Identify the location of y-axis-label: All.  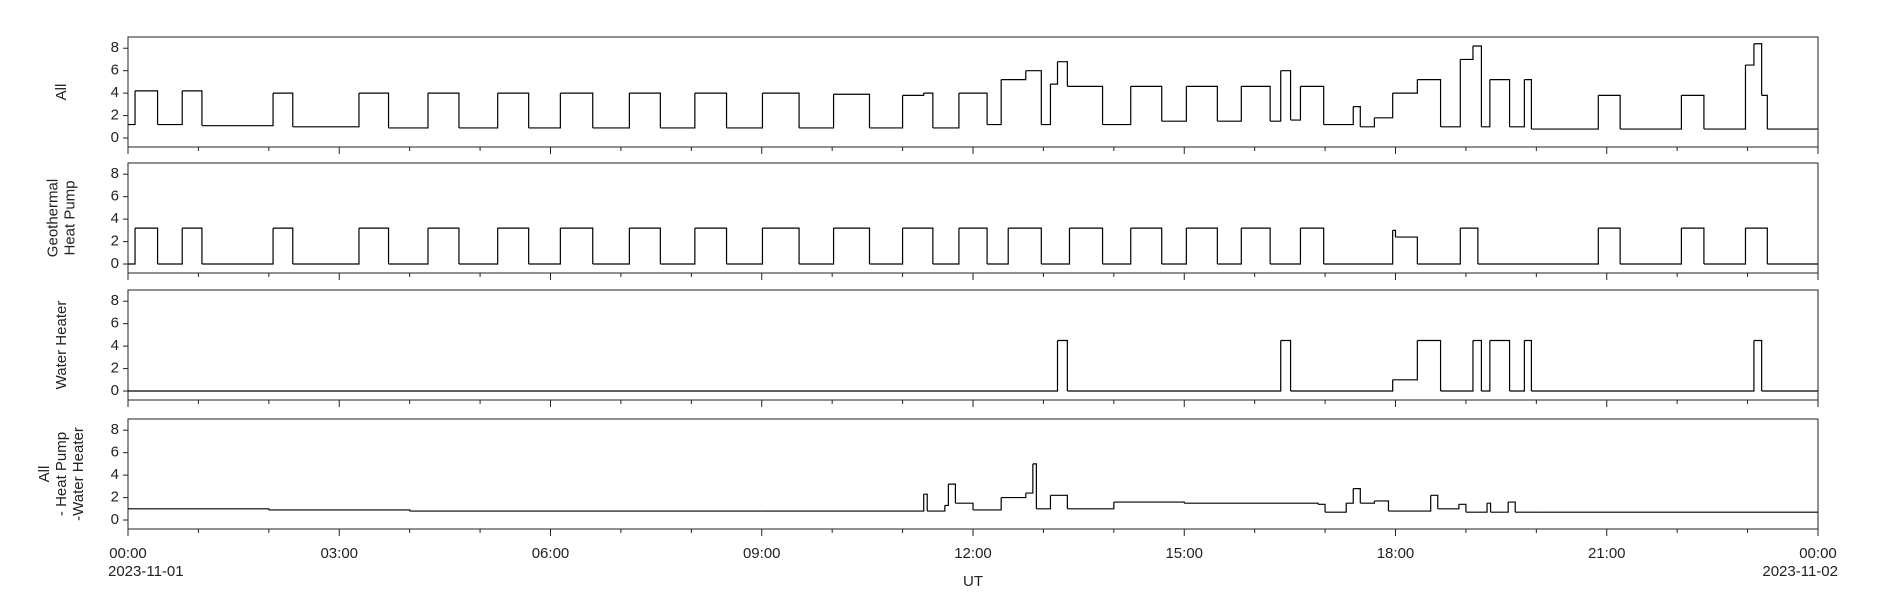
(61, 92).